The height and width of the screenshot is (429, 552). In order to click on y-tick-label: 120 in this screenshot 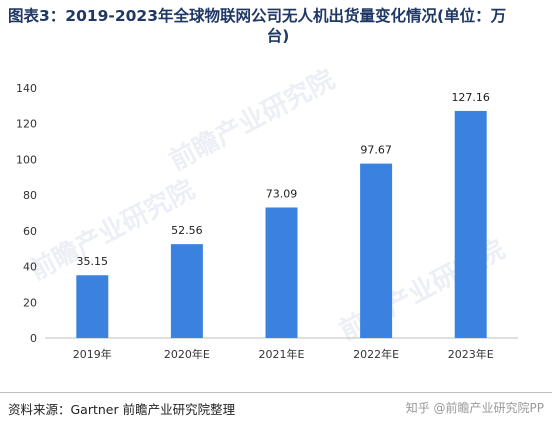, I will do `click(26, 124)`.